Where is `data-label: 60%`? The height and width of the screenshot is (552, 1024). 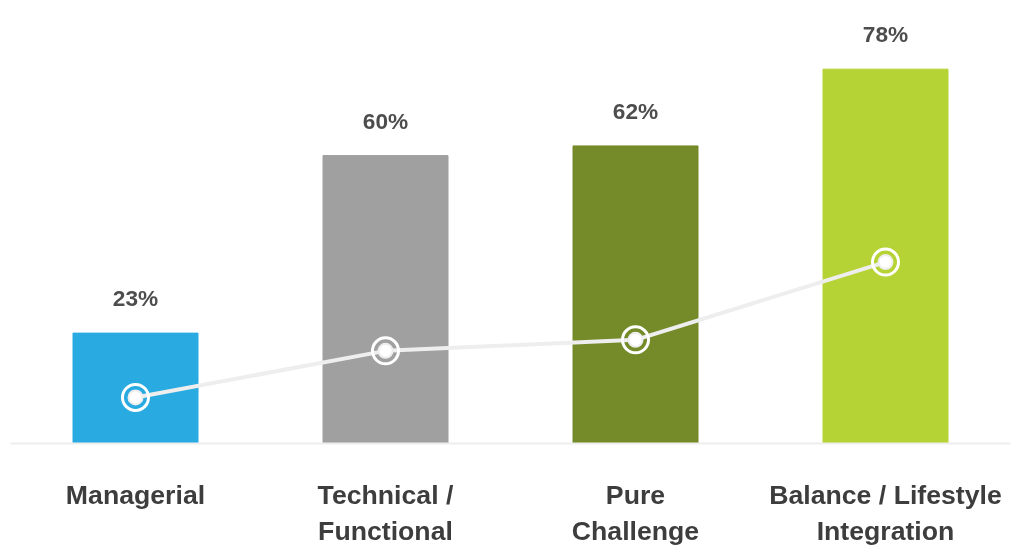 data-label: 60% is located at coordinates (385, 120).